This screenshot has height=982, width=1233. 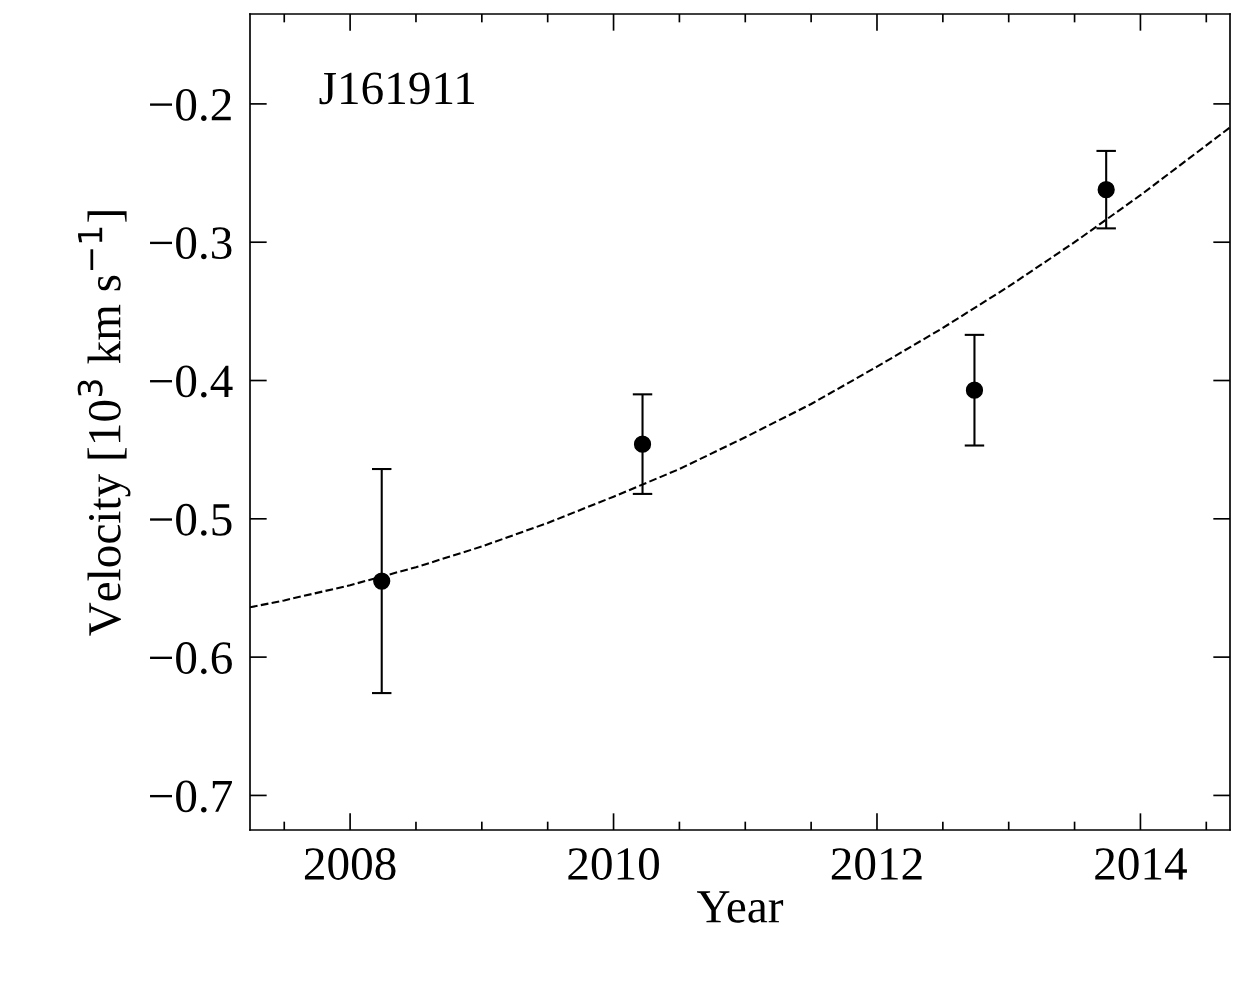 What do you see at coordinates (1141, 864) in the screenshot?
I see `x-tick-label: 2014` at bounding box center [1141, 864].